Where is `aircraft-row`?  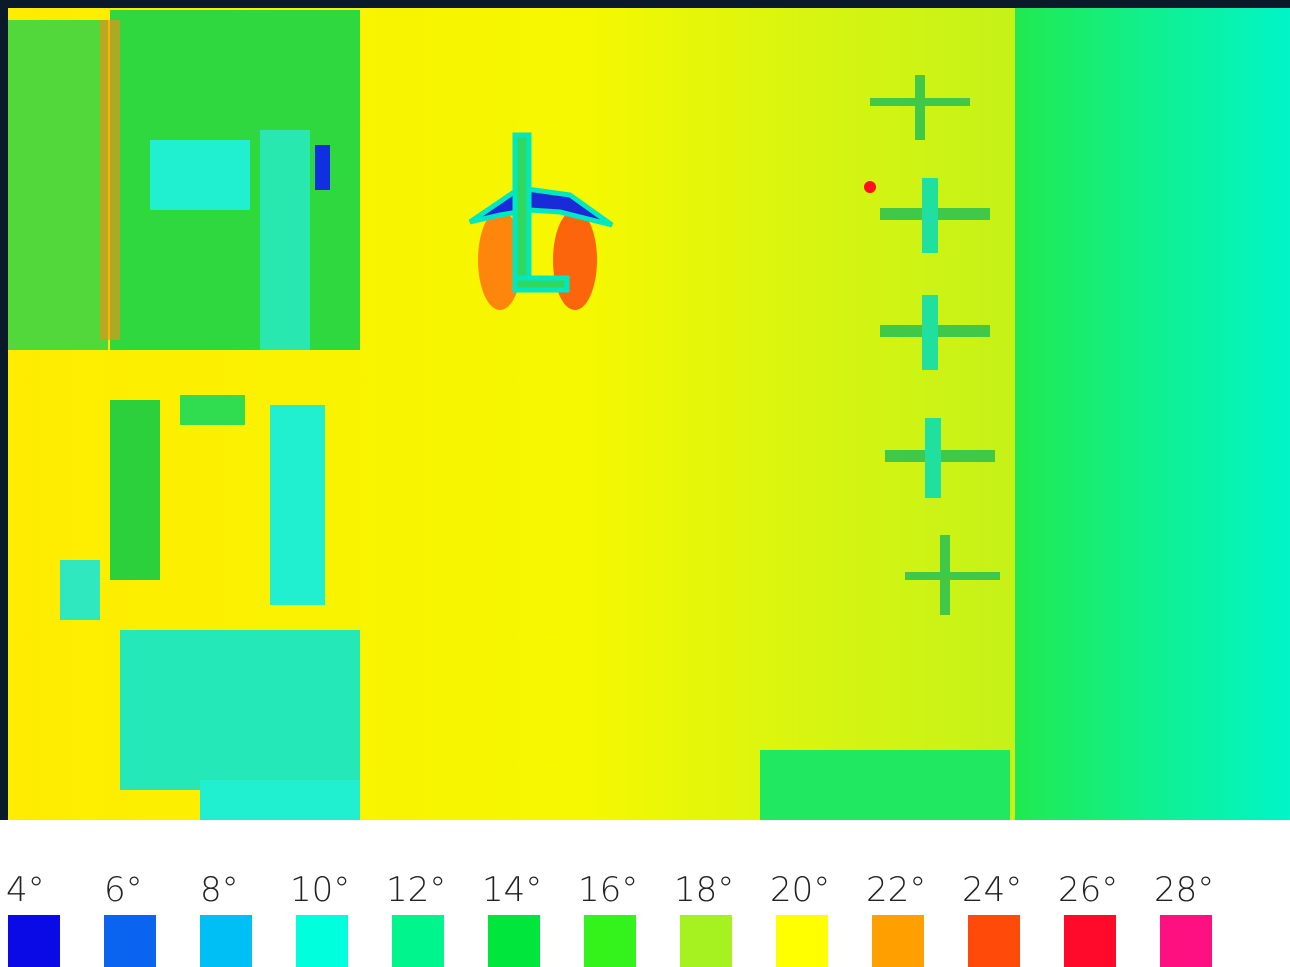
aircraft-row is located at coordinates (932, 345).